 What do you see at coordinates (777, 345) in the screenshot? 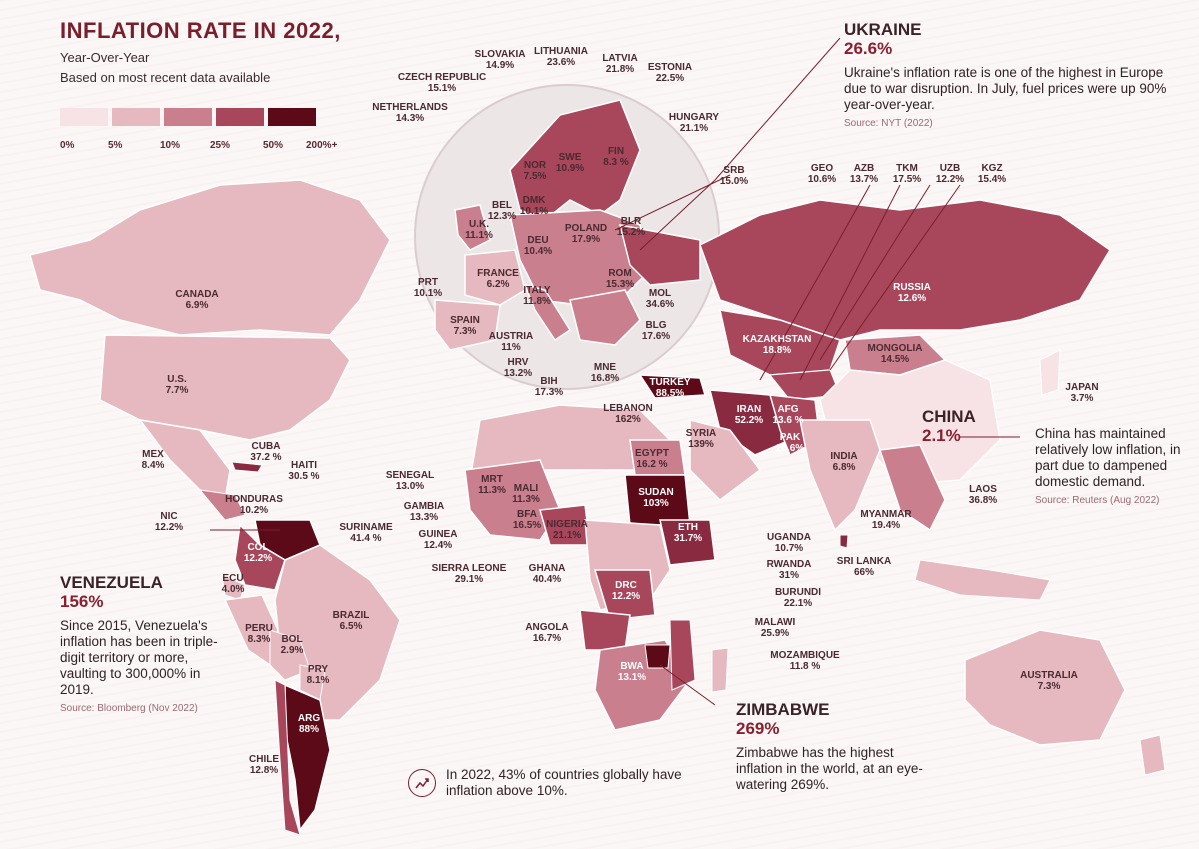
I see `label-kazakhstan: KAZAKHSTAN 18.8%` at bounding box center [777, 345].